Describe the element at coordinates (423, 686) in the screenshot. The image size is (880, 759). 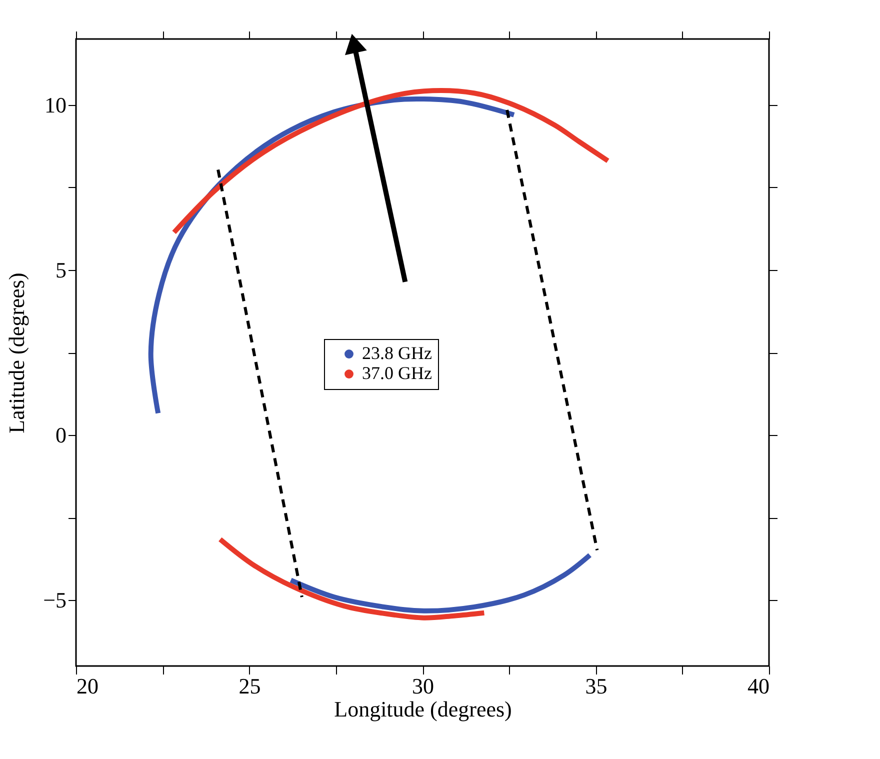
I see `x-tick-label: 30` at that location.